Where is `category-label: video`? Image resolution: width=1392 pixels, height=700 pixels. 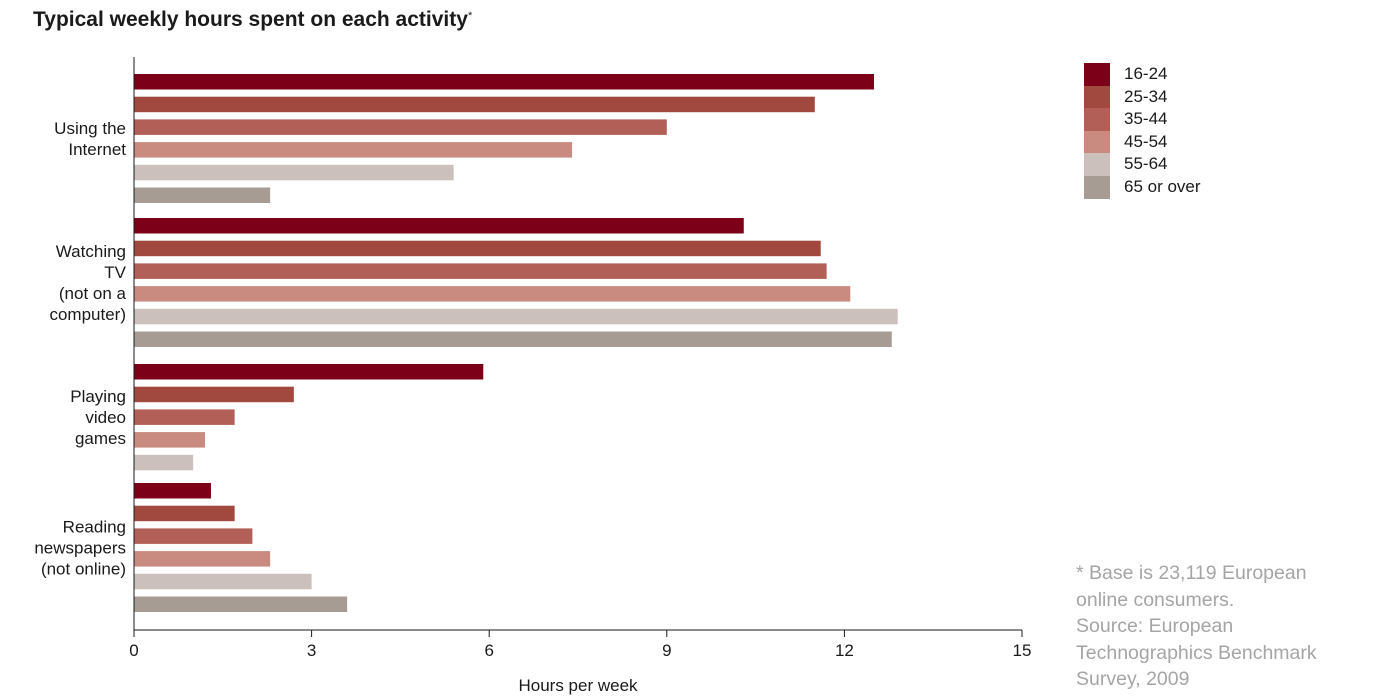 category-label: video is located at coordinates (105, 417).